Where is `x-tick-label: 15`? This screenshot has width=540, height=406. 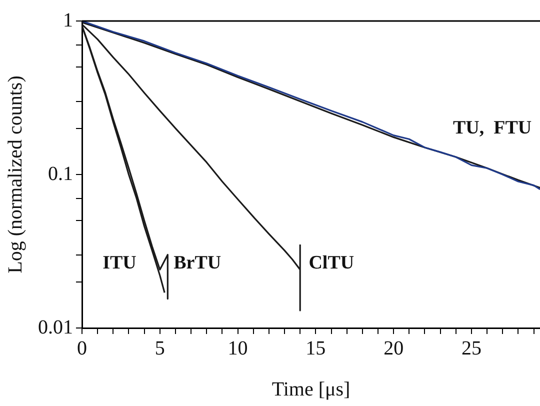
x-tick-label: 15 is located at coordinates (316, 348).